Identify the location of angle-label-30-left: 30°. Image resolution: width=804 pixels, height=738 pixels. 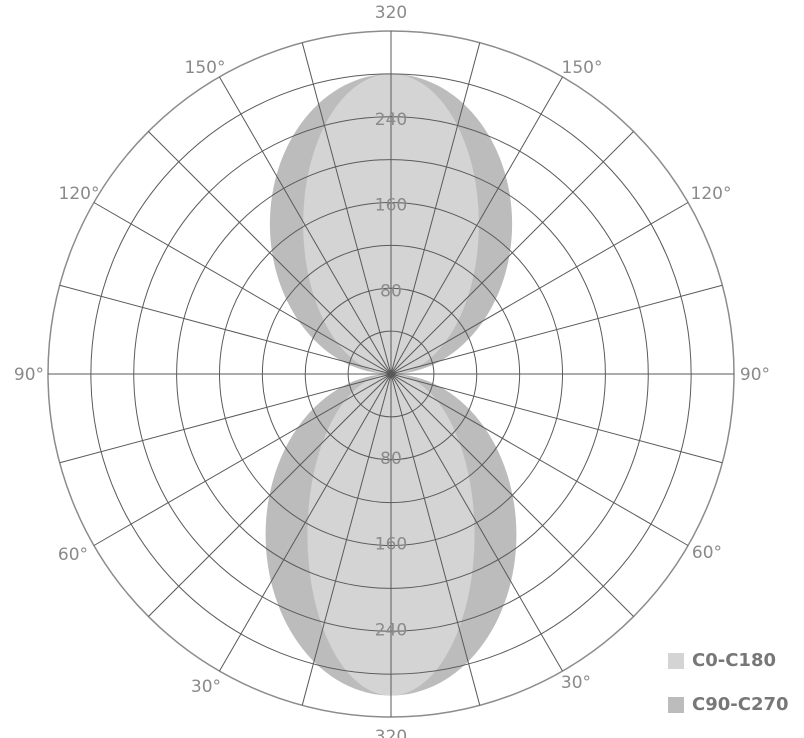
(206, 687).